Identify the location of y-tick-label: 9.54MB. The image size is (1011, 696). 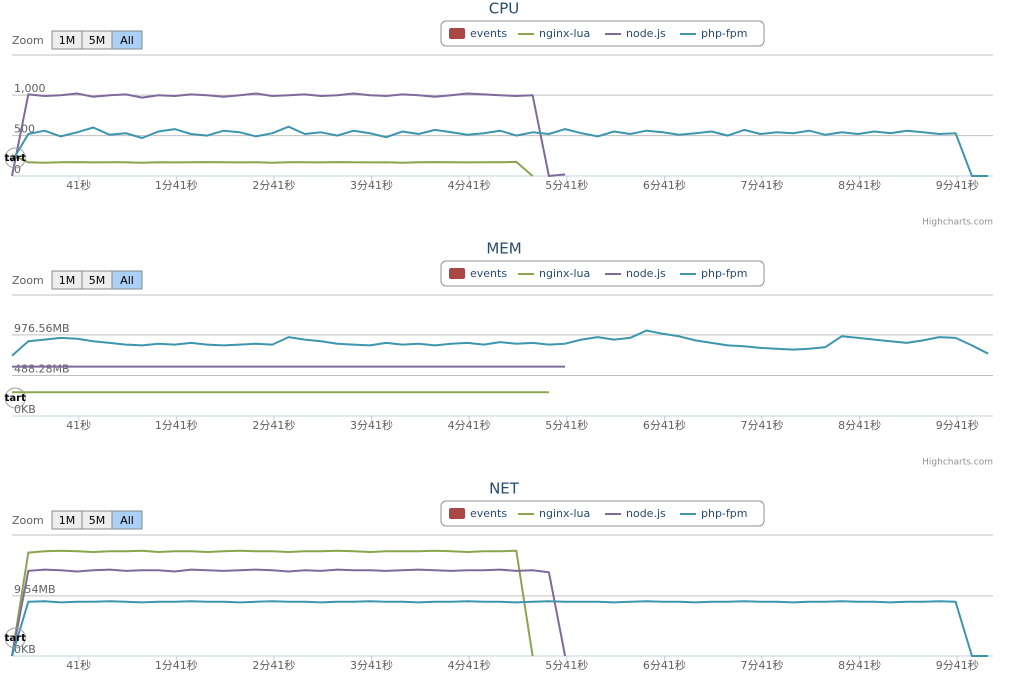
(35, 589).